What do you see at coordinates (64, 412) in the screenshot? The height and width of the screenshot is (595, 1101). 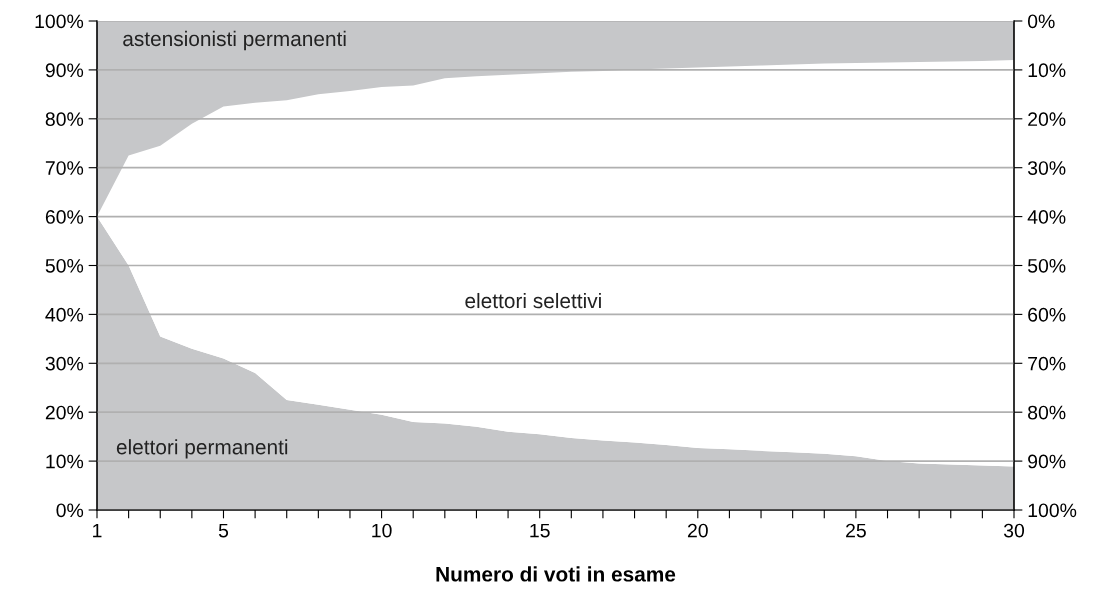 I see `y-tick-label: 20%` at bounding box center [64, 412].